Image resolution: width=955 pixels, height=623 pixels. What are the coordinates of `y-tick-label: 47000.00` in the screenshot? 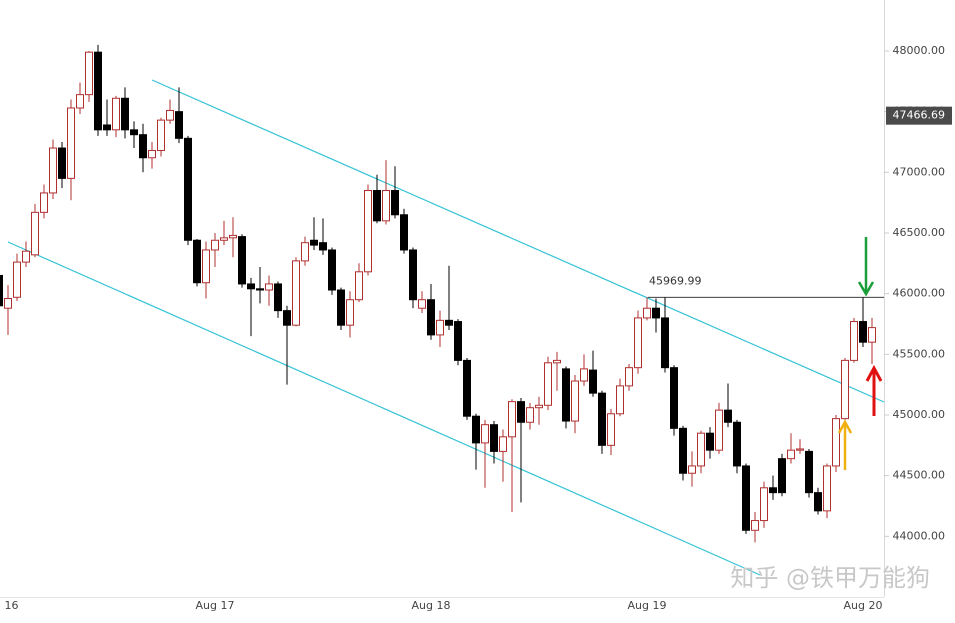 It's located at (919, 171).